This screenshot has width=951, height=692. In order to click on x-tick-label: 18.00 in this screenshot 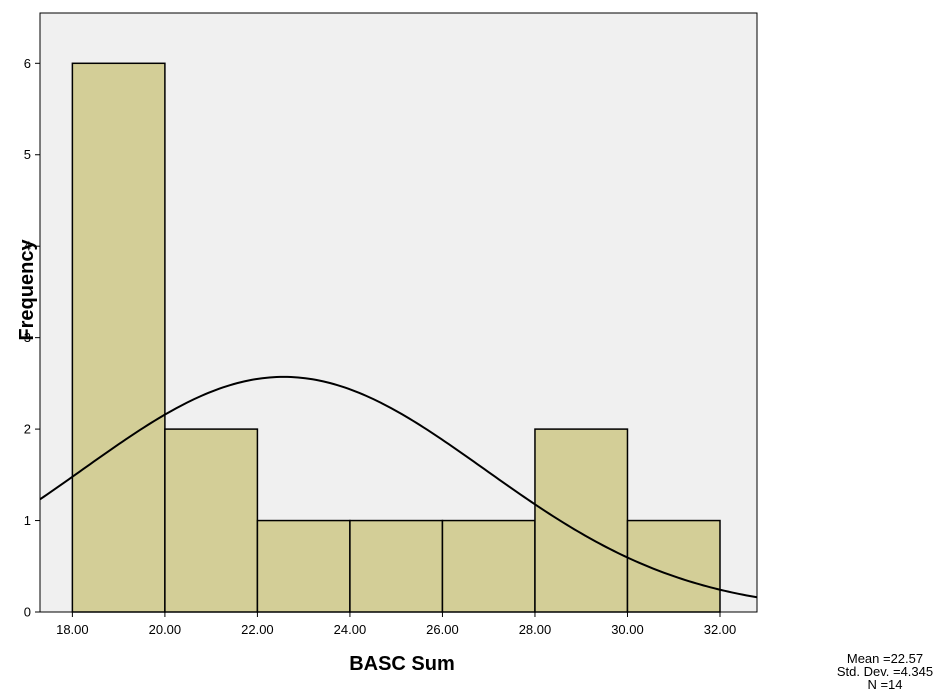, I will do `click(72, 629)`.